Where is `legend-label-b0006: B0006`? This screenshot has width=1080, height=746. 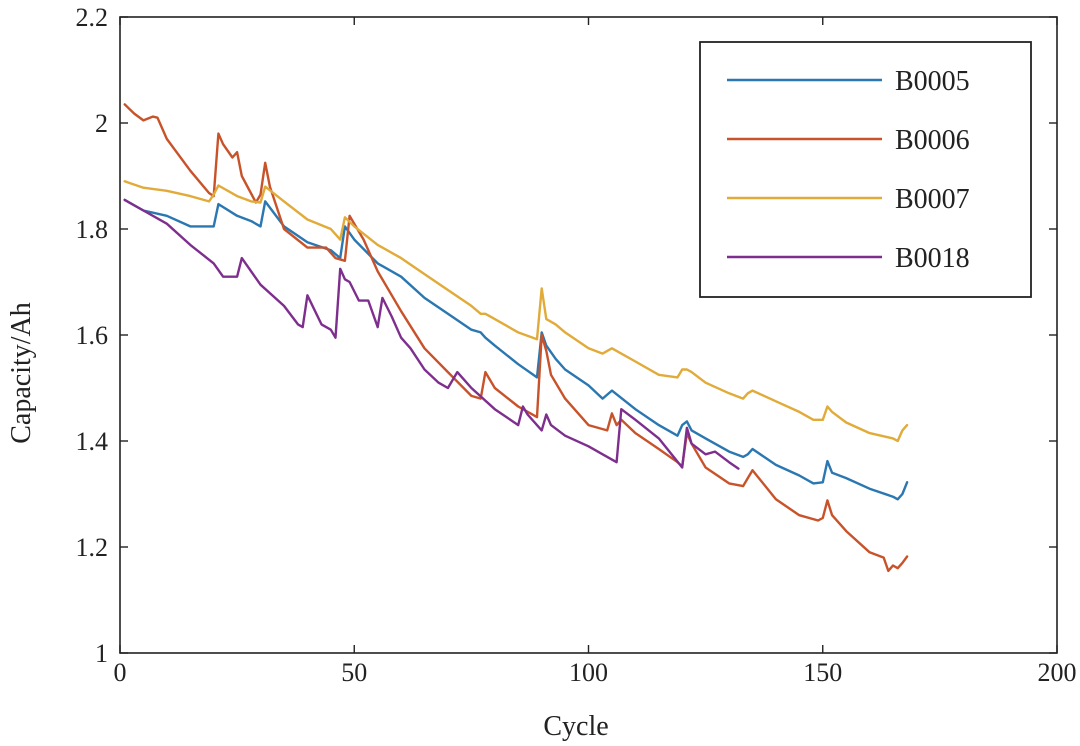 legend-label-b0006: B0006 is located at coordinates (932, 140).